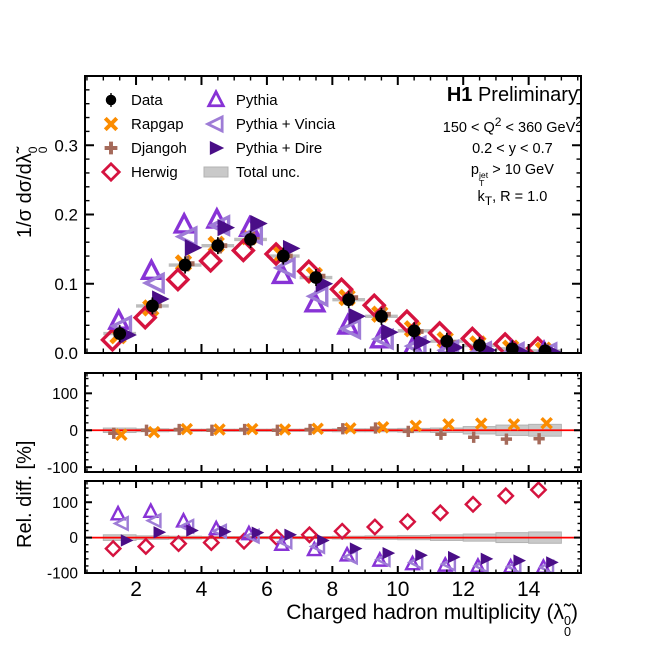 This screenshot has height=648, width=648. What do you see at coordinates (463, 589) in the screenshot?
I see `svg-text: 12` at bounding box center [463, 589].